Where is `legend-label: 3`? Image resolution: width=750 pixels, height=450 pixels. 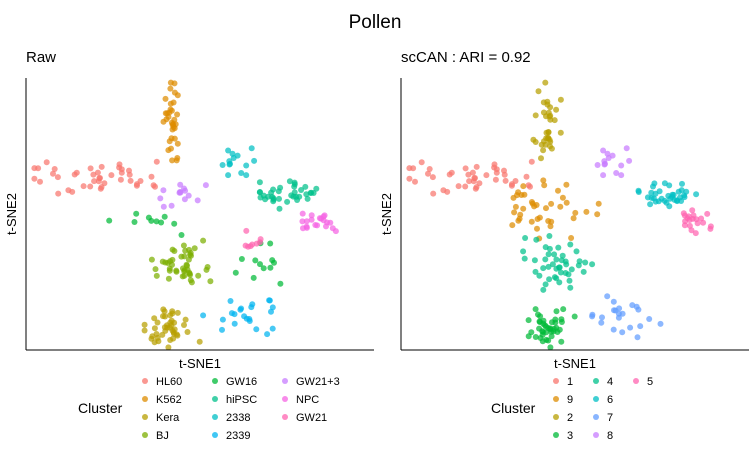 legend-label: 3 is located at coordinates (570, 436).